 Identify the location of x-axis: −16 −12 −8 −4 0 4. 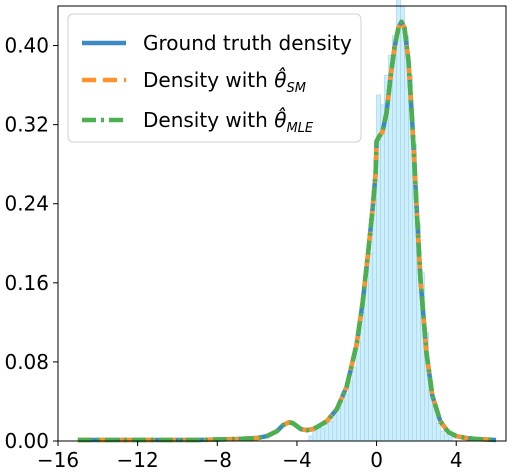
(250, 456).